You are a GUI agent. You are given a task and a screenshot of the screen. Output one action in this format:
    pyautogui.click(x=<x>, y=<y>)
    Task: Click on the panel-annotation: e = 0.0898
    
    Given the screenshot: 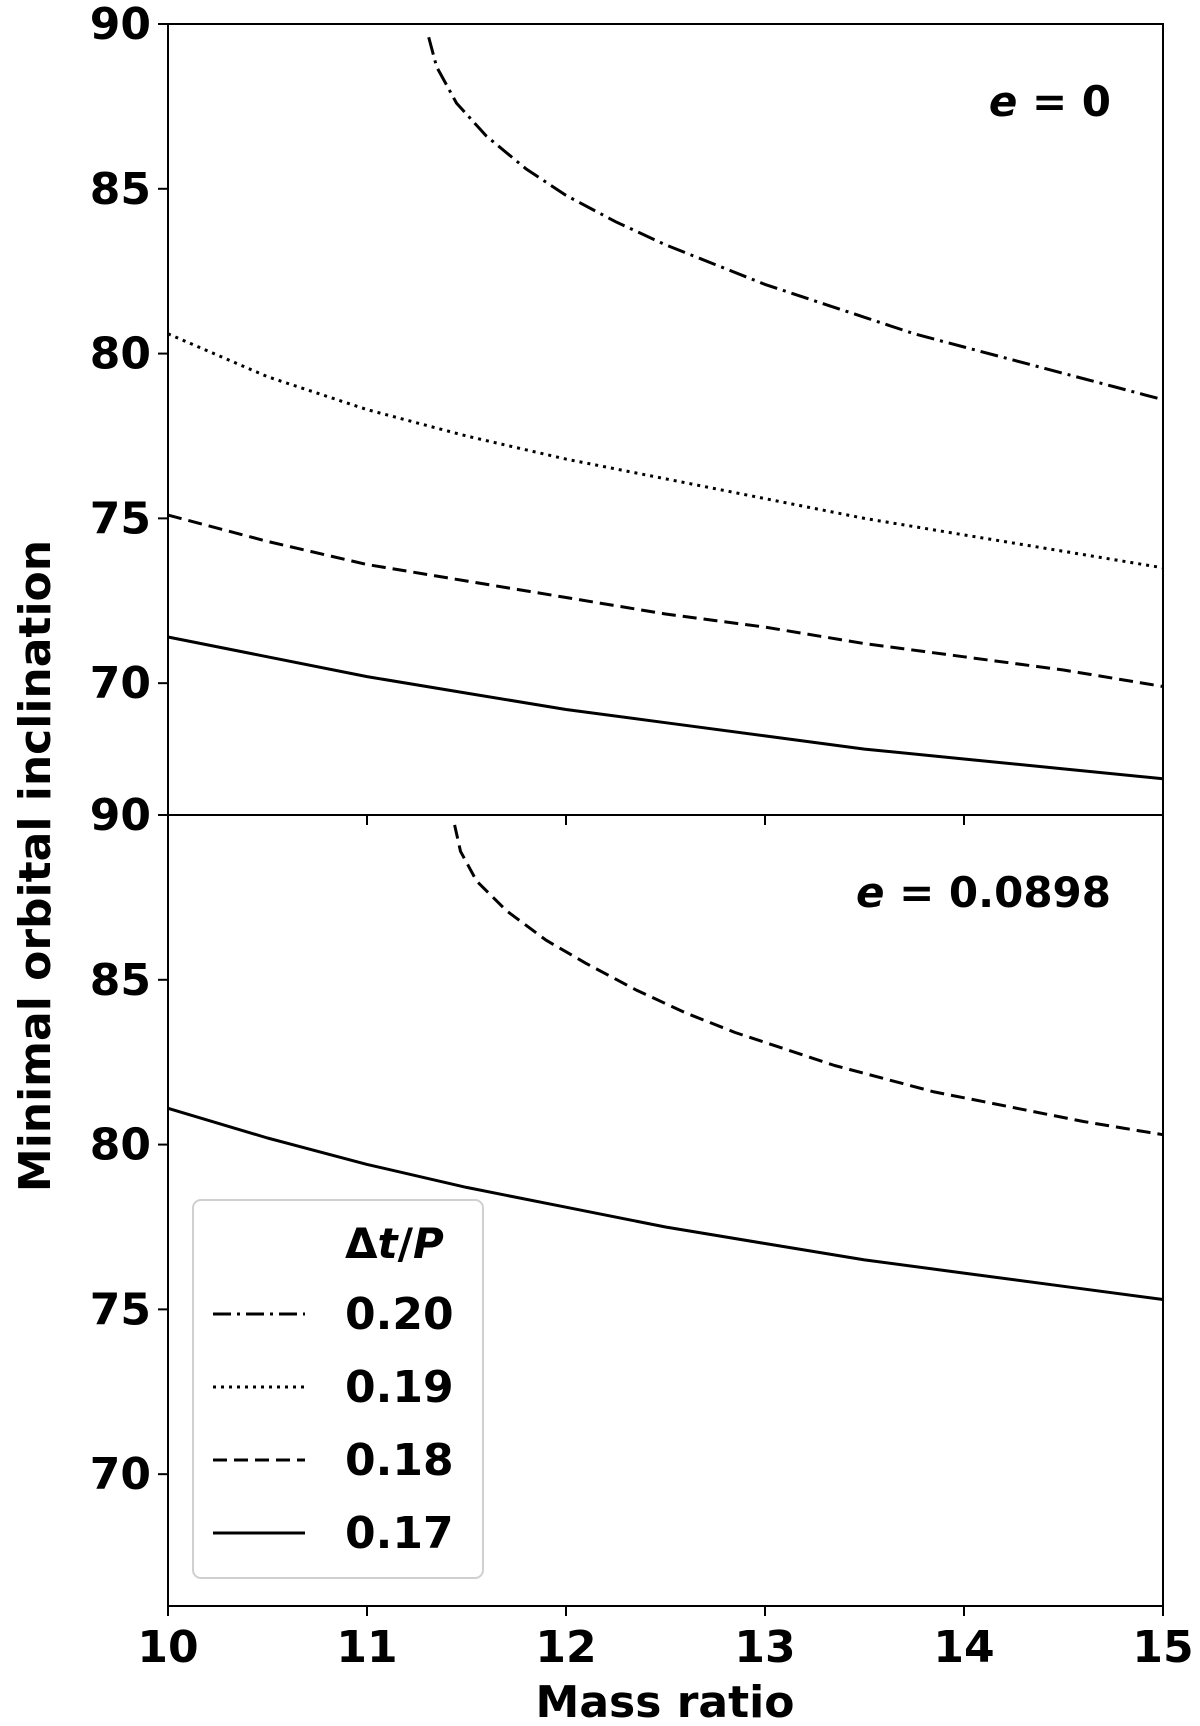 What is the action you would take?
    pyautogui.click(x=983, y=892)
    